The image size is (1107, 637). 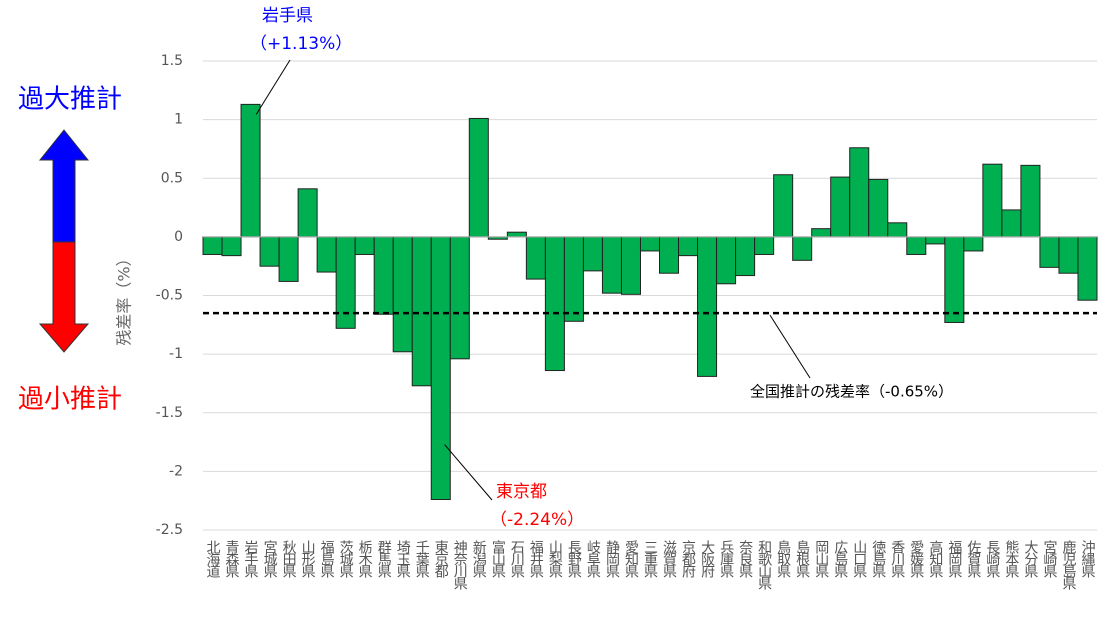 I want to click on y-tick-label: -1, so click(x=176, y=354).